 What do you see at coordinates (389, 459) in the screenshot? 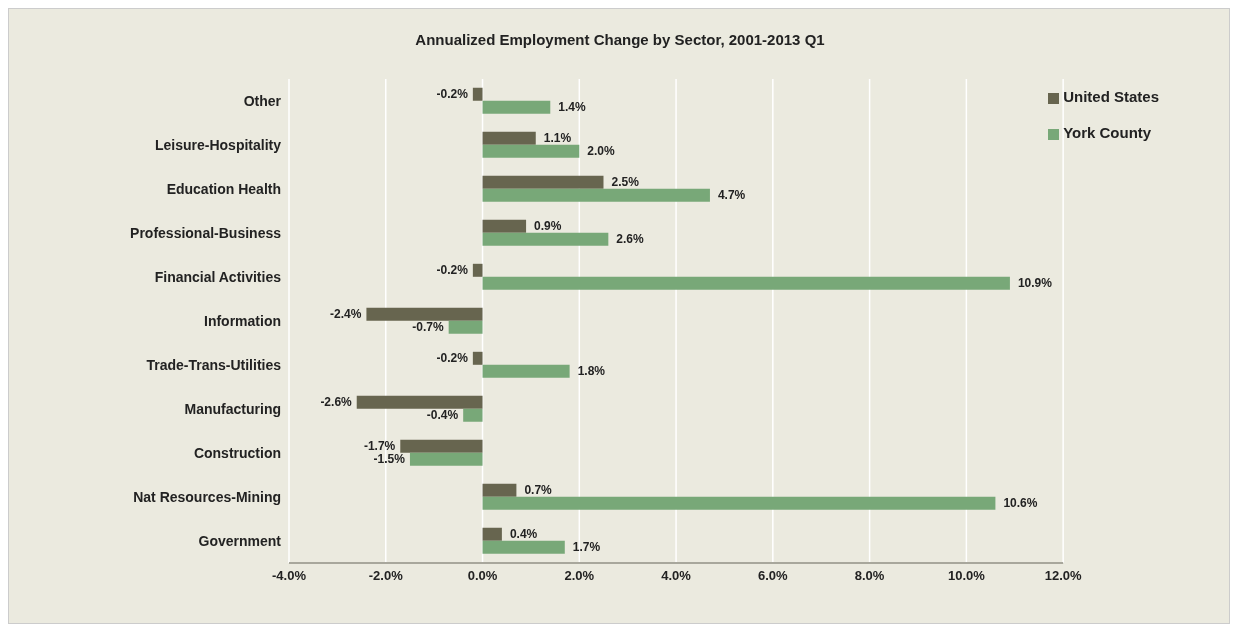
I see `data-label: -1.5%` at bounding box center [389, 459].